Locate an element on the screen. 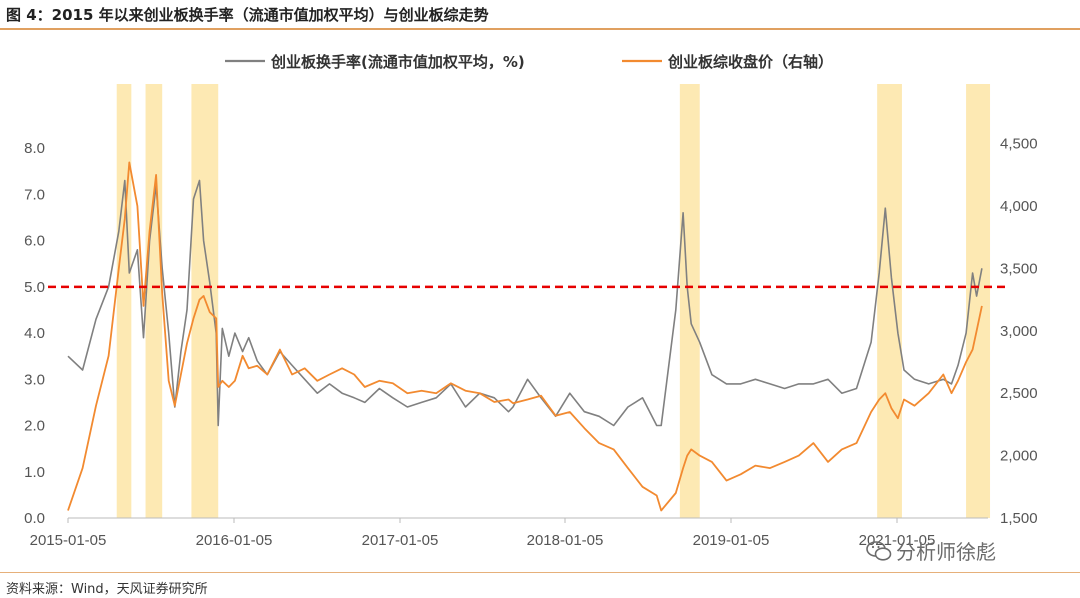 This screenshot has width=1080, height=598. y-axis-right-ticks: 1,500 2,000 2,500 3,000 3,500 4,000 4,500 is located at coordinates (1019, 331).